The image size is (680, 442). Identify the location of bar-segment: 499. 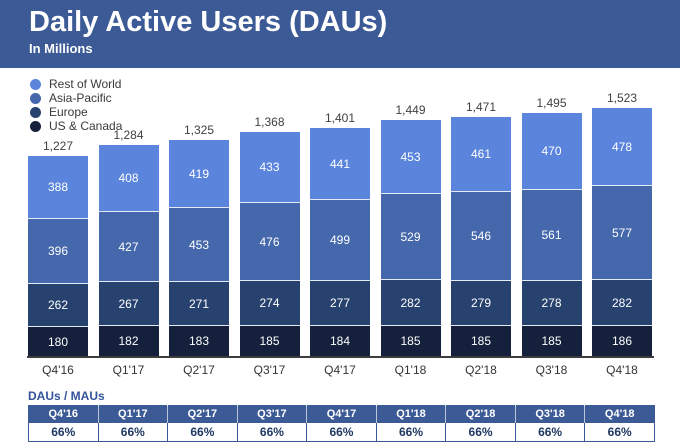
(340, 240).